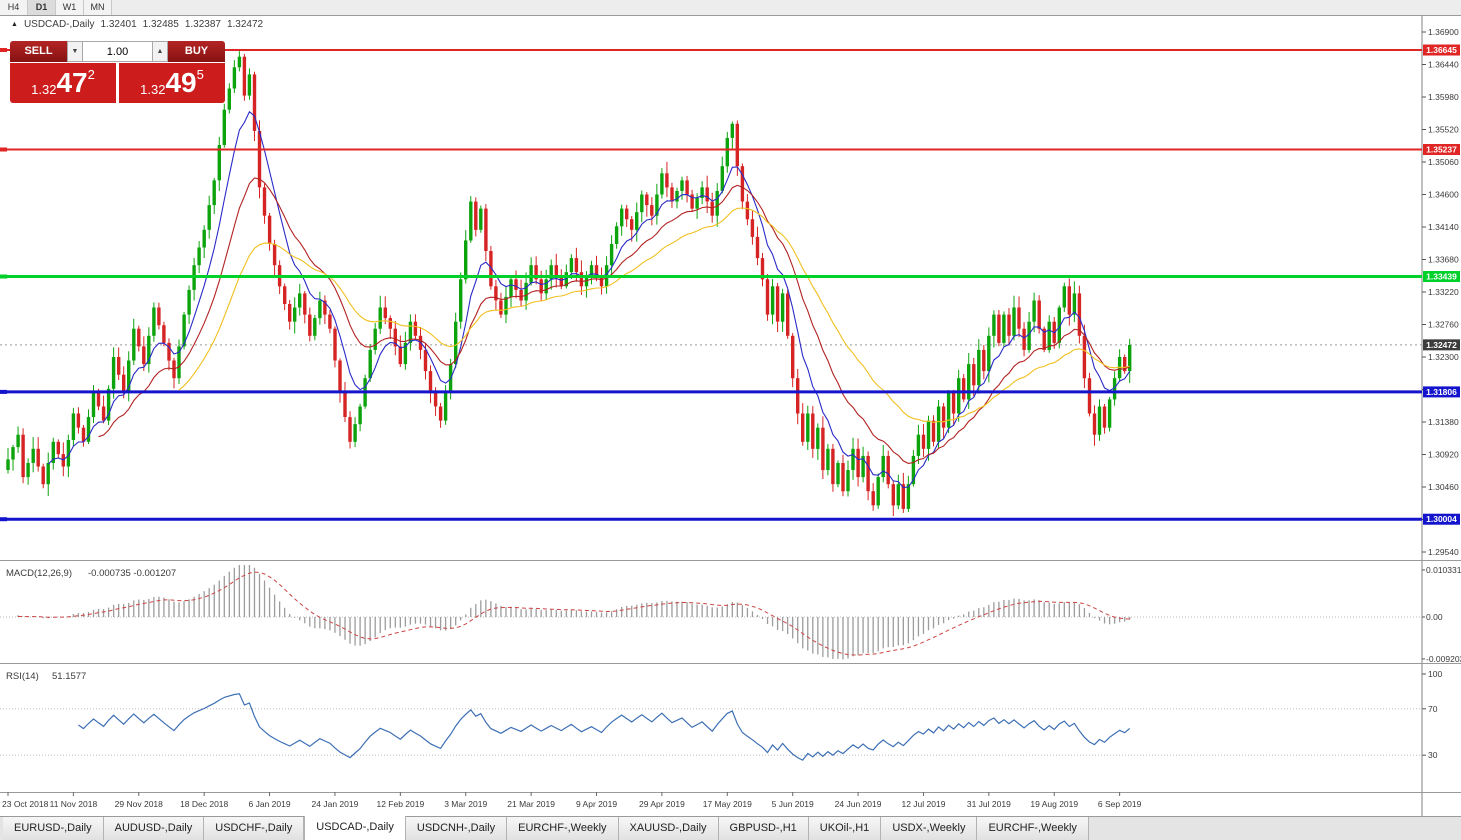  Describe the element at coordinates (1441, 345) in the screenshot. I see `current-price-badge` at that location.